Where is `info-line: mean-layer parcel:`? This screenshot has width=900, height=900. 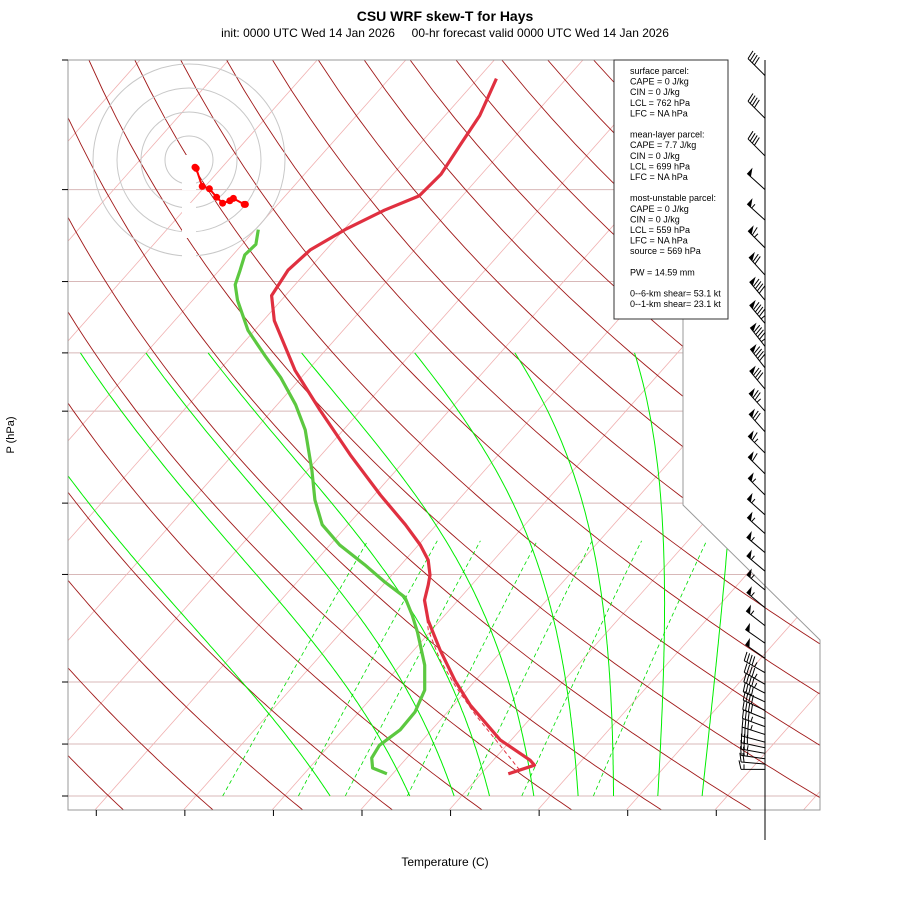
info-line: mean-layer parcel: is located at coordinates (667, 135).